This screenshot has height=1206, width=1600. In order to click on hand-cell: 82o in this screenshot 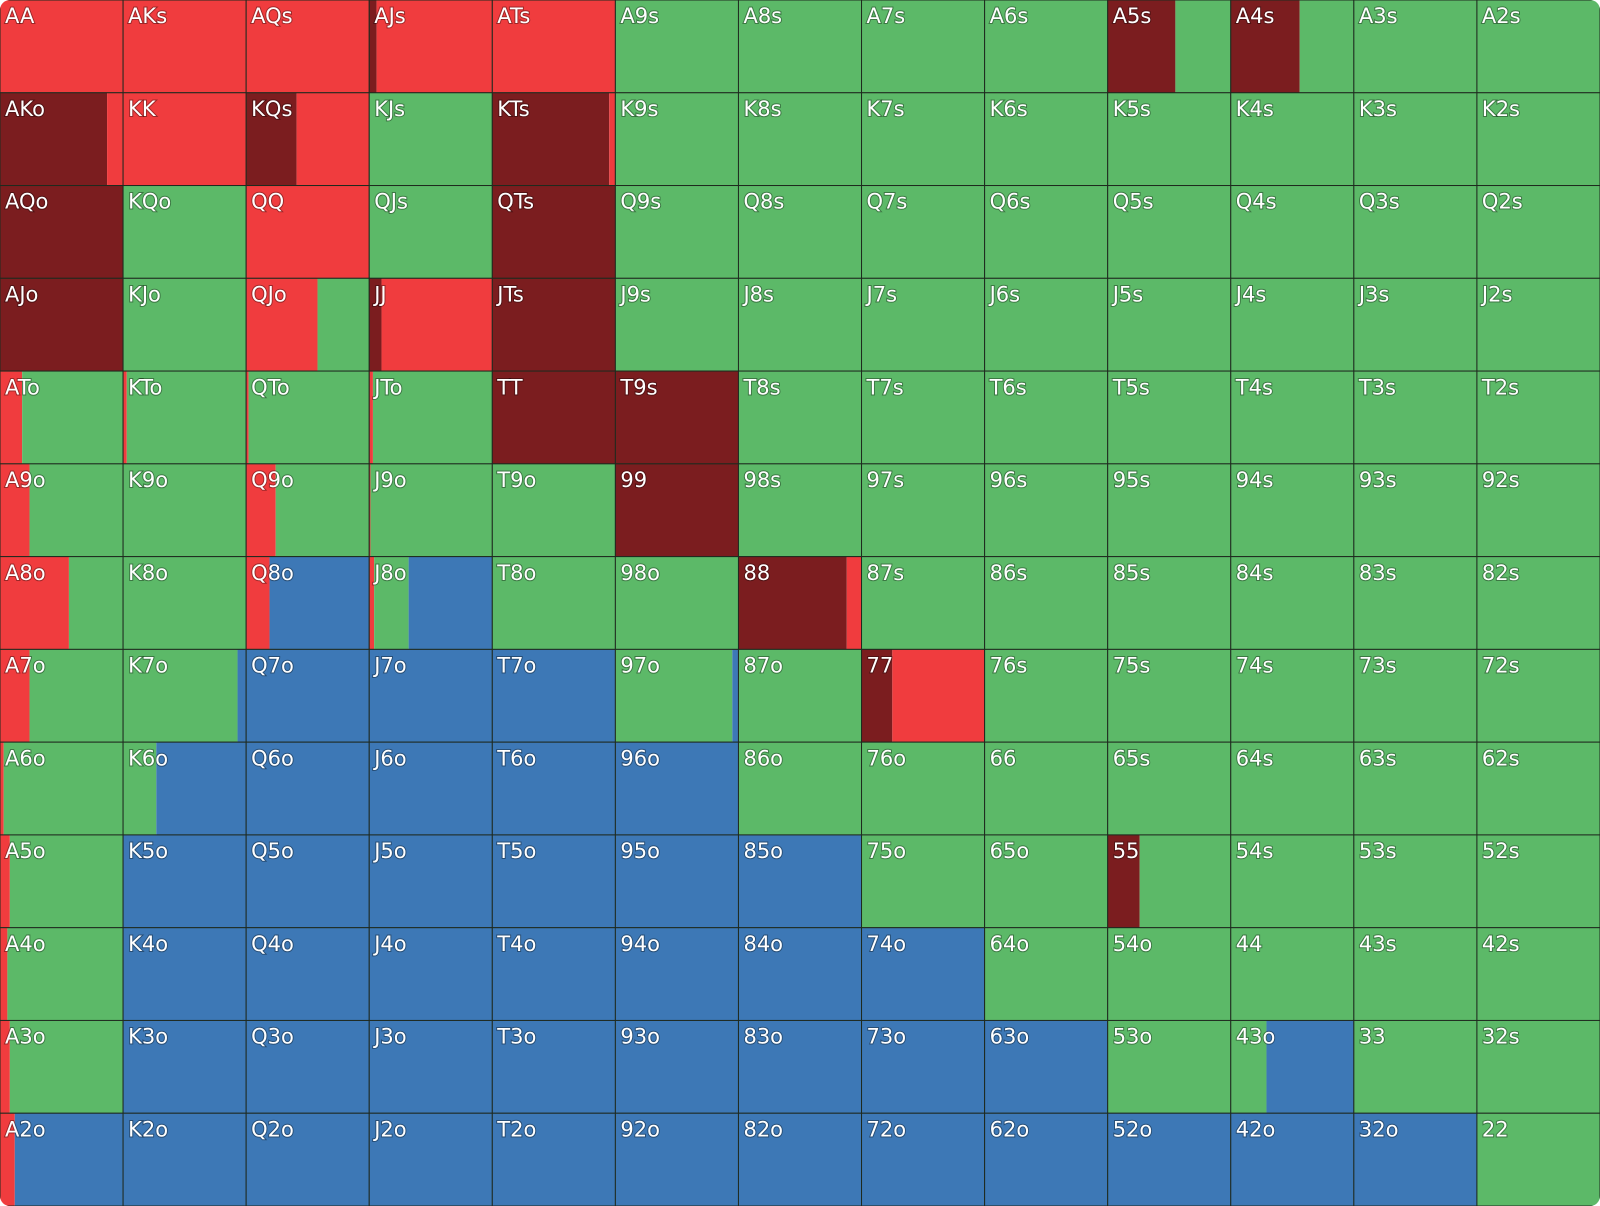, I will do `click(800, 1159)`.